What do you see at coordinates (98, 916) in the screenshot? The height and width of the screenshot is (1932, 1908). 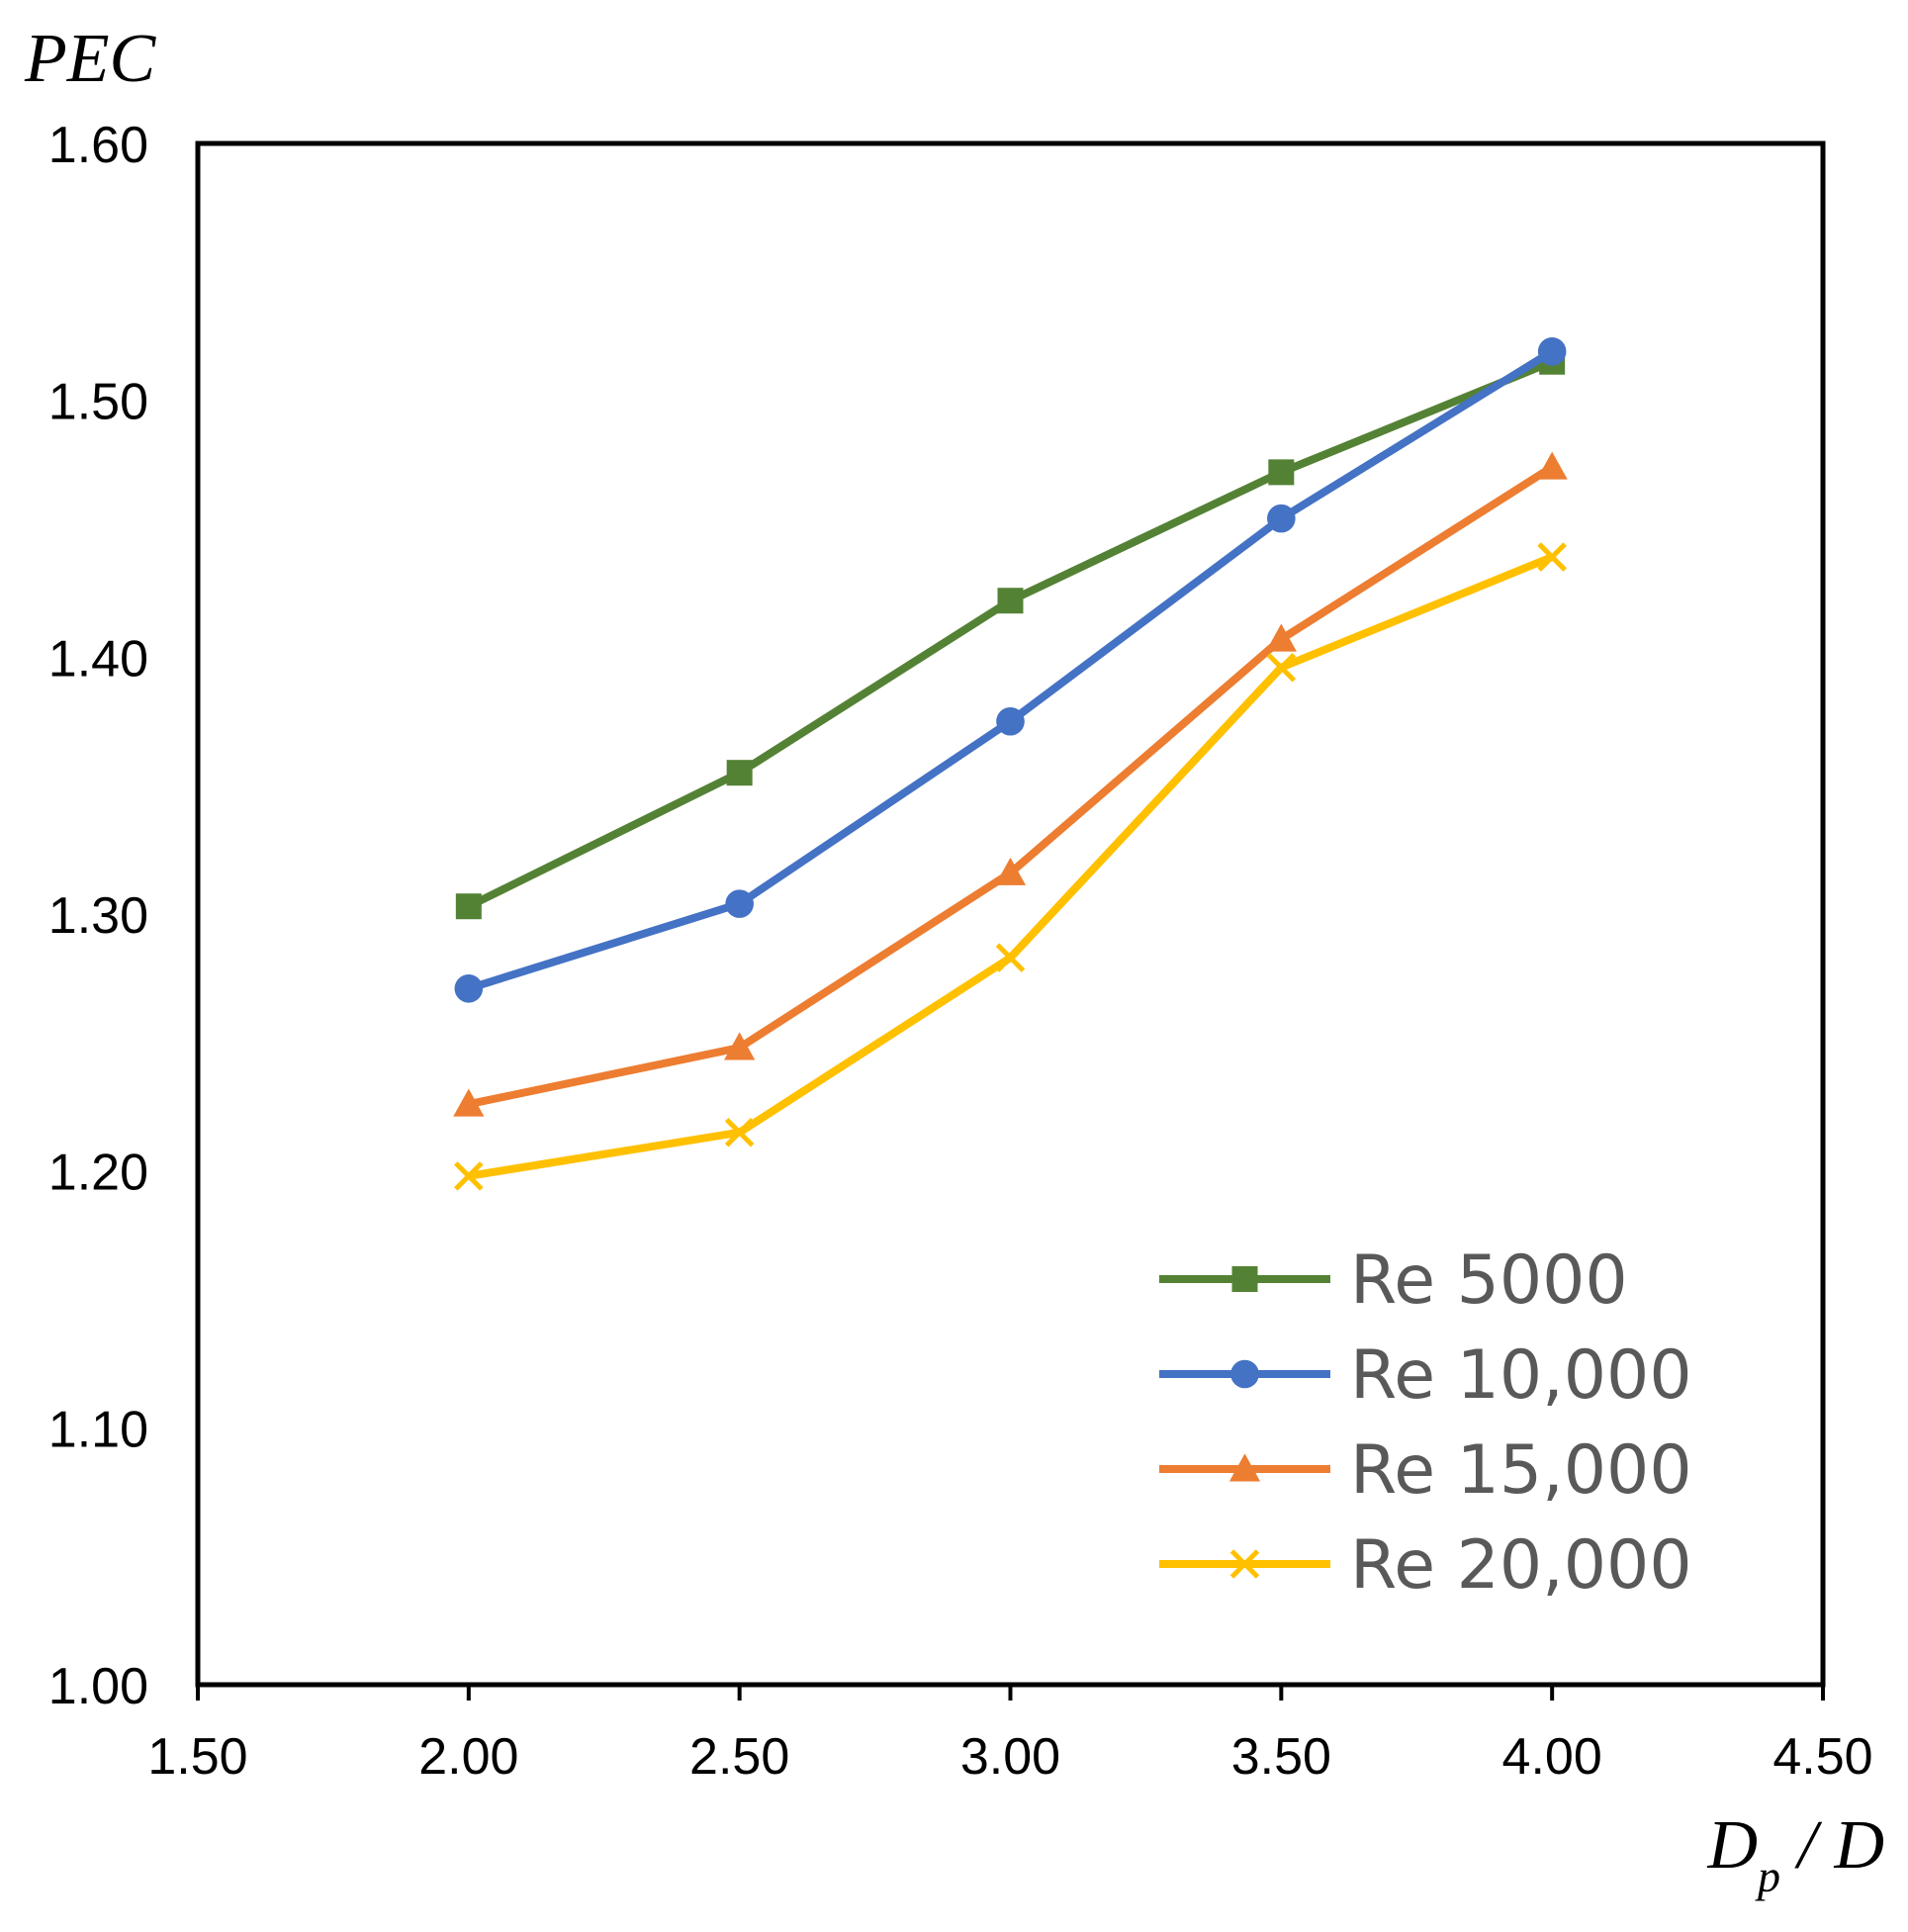 I see `y-tick-label: 1.30` at bounding box center [98, 916].